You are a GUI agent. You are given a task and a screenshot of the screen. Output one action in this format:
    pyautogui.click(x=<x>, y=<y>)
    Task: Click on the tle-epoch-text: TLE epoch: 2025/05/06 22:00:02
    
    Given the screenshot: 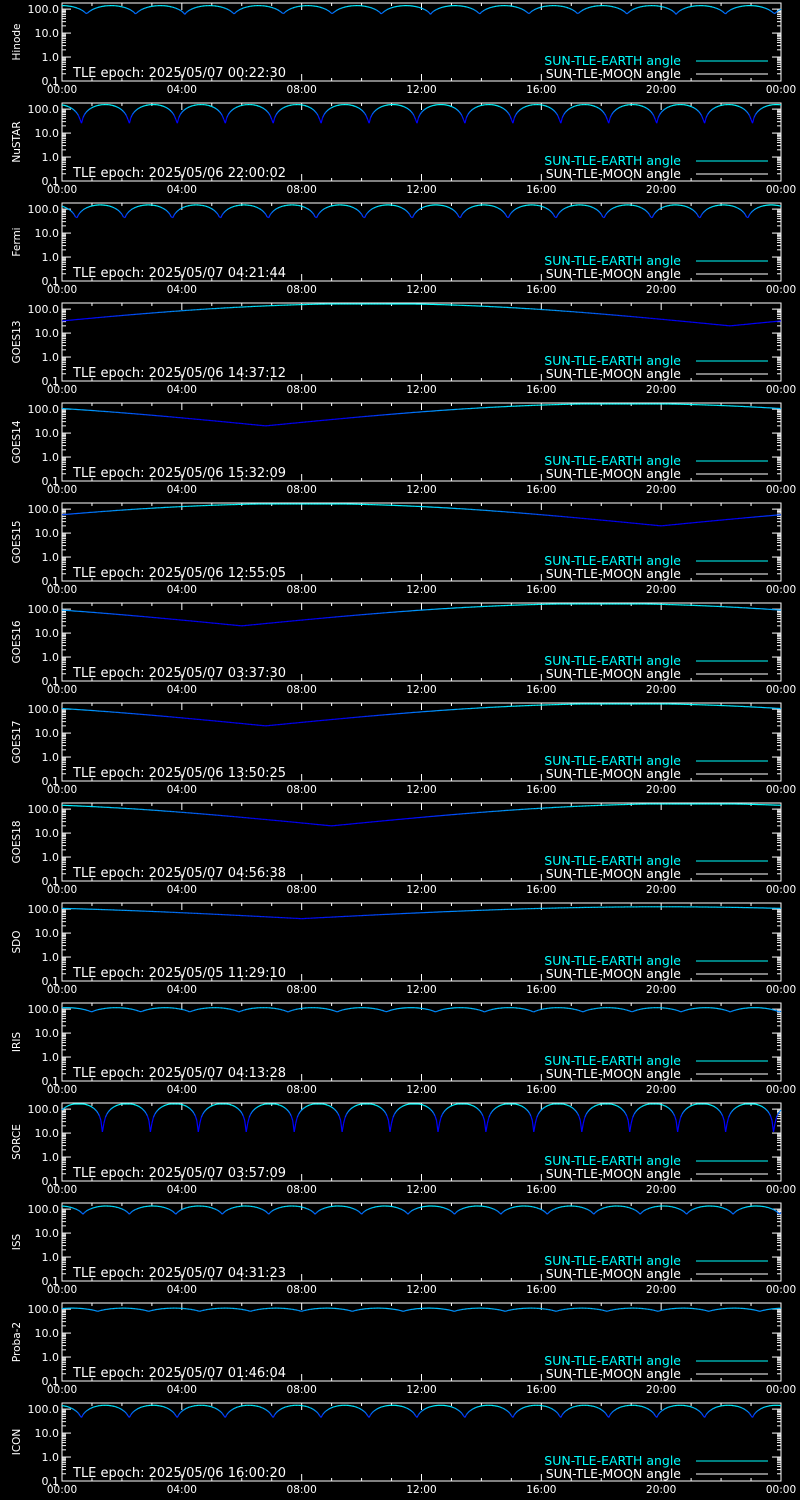 What is the action you would take?
    pyautogui.click(x=179, y=173)
    